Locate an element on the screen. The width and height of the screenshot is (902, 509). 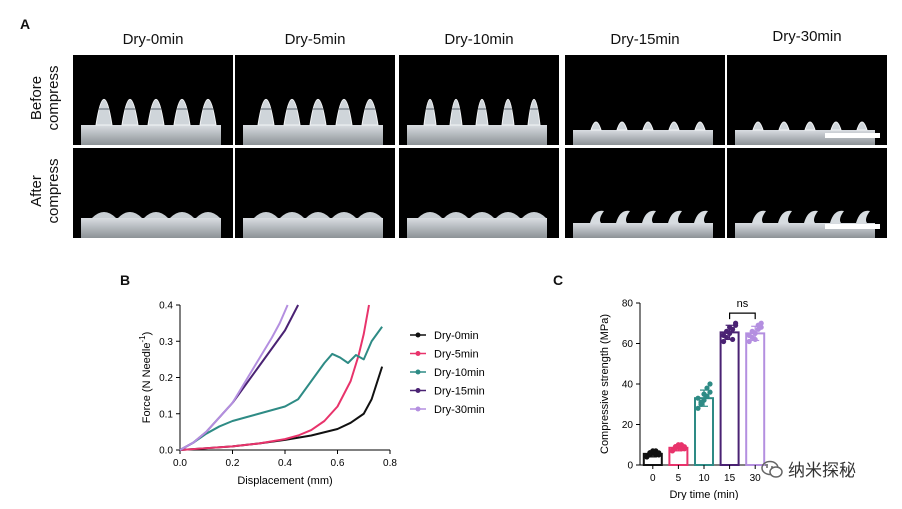
y-tick-label: 0.4 is located at coordinates (166, 306).